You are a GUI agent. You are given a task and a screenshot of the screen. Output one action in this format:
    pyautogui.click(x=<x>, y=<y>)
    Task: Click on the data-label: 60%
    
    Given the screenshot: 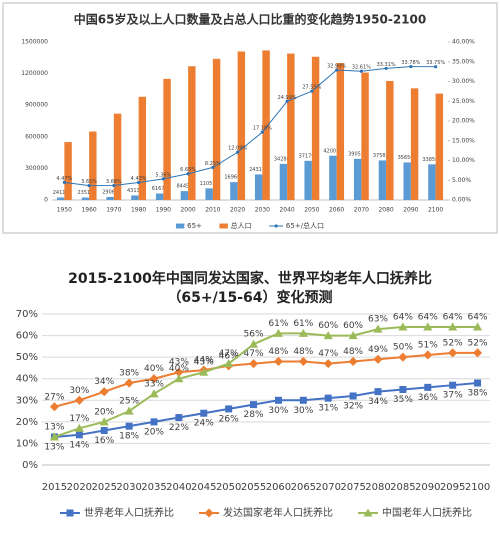 What is the action you would take?
    pyautogui.click(x=353, y=326)
    